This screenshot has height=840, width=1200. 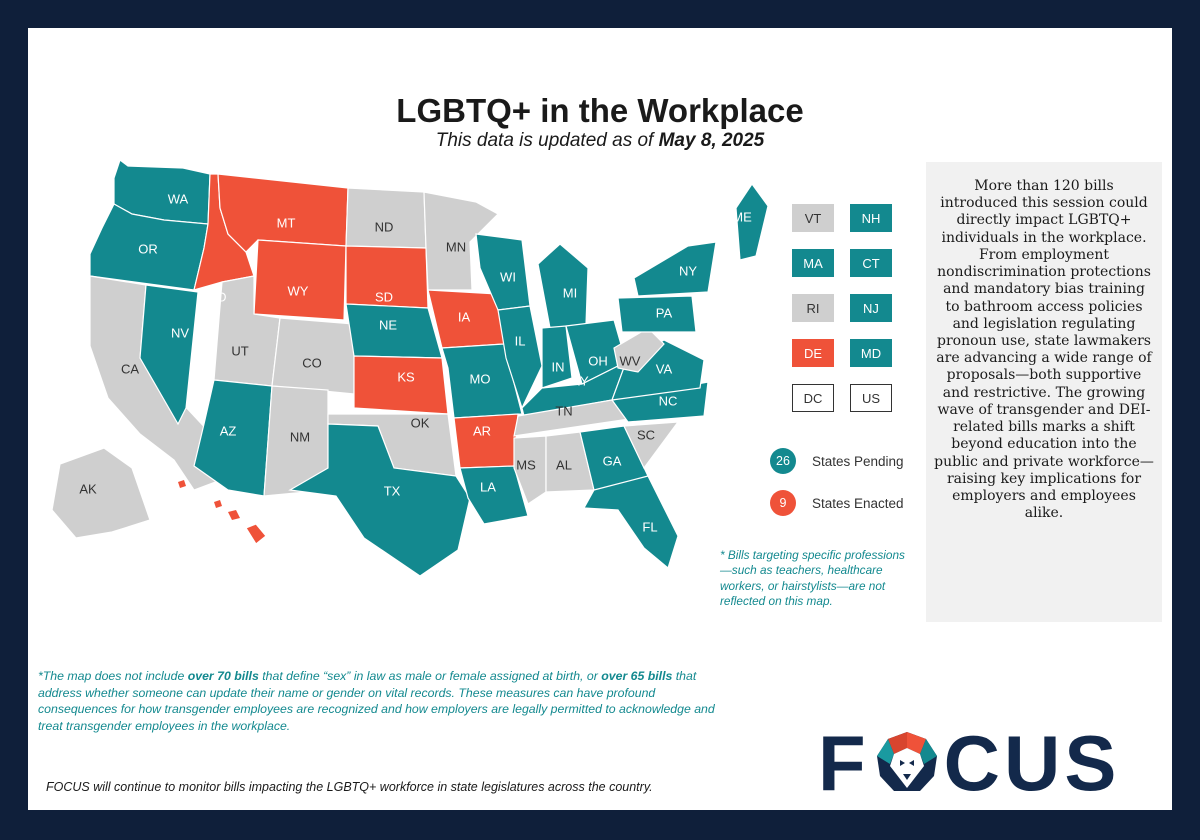 I want to click on subtitle-prefix: This data is updated as of, so click(x=544, y=140).